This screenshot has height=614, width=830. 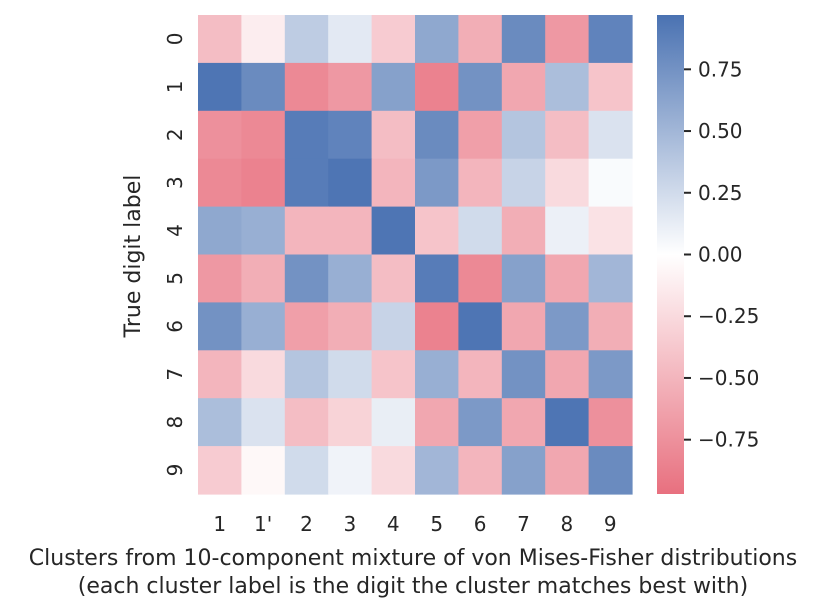 I want to click on y-tick-label: 7, so click(x=175, y=374).